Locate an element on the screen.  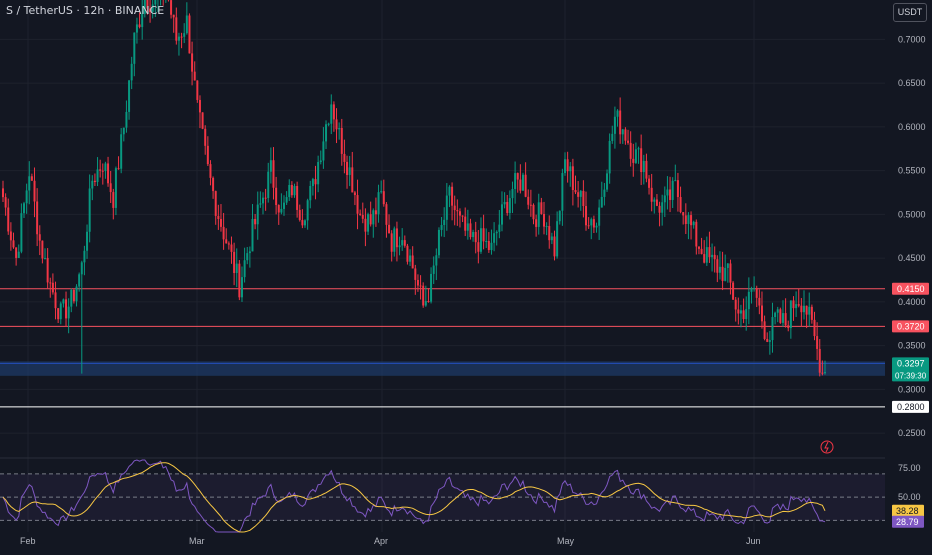
time-tick-label: May is located at coordinates (566, 541).